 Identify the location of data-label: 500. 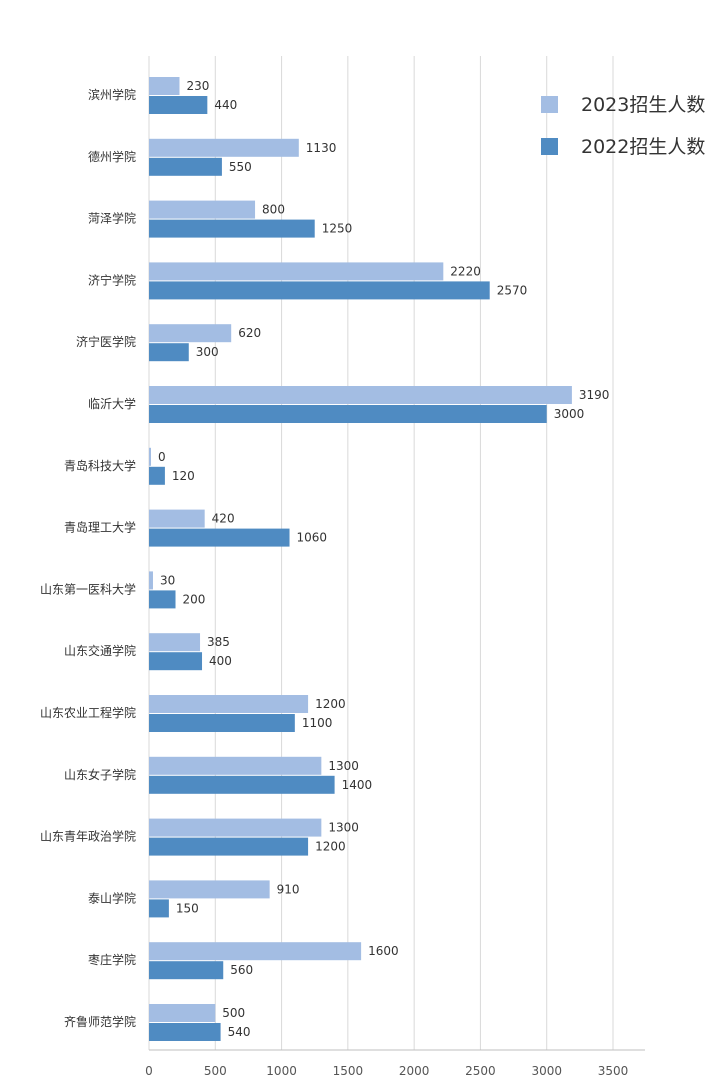
(233, 1013).